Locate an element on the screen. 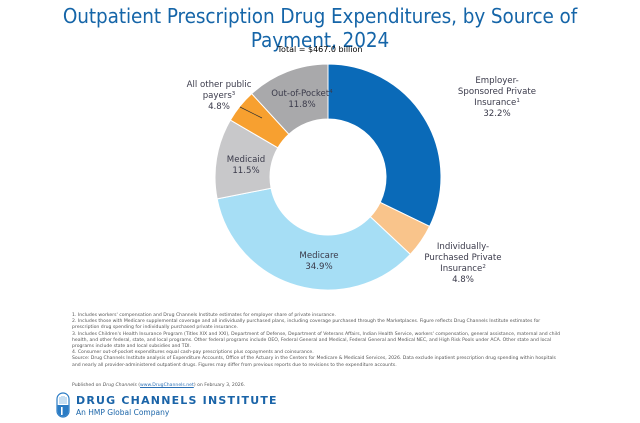 The height and width of the screenshot is (423, 640). leader-line-other-public is located at coordinates (251, 112).